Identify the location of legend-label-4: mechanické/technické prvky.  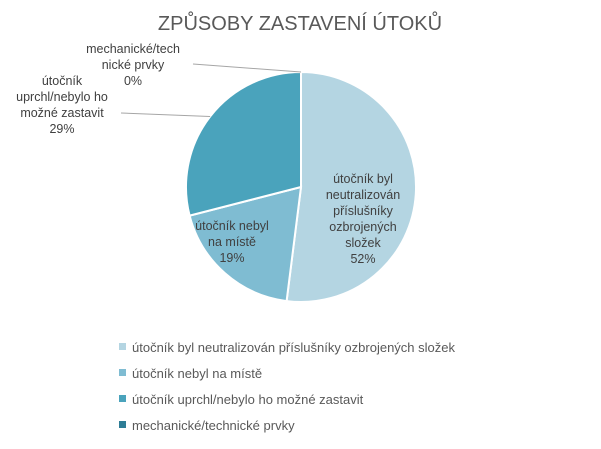
(213, 425).